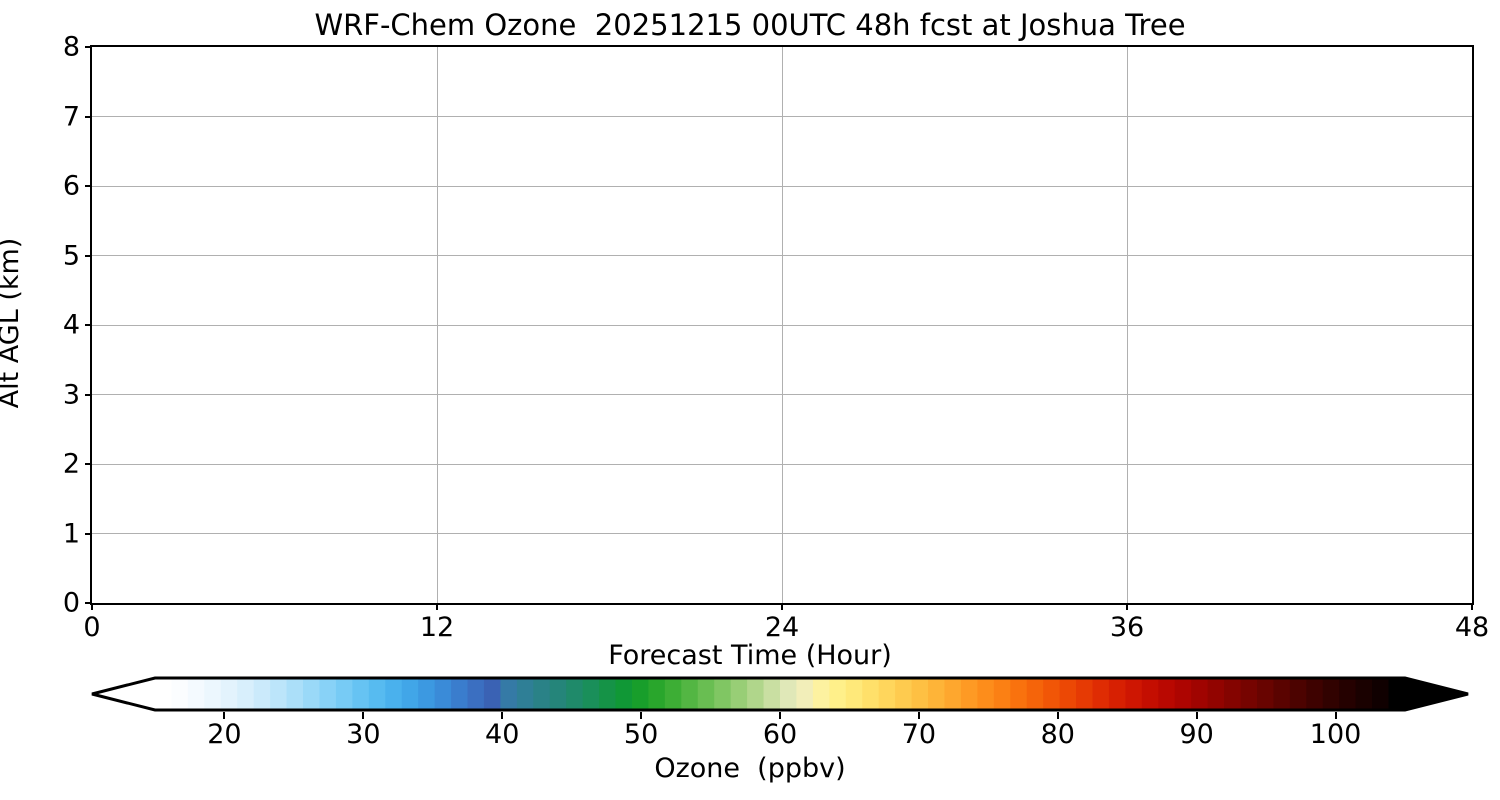 This screenshot has width=1500, height=800. I want to click on colorbar-tick-label: 40, so click(502, 734).